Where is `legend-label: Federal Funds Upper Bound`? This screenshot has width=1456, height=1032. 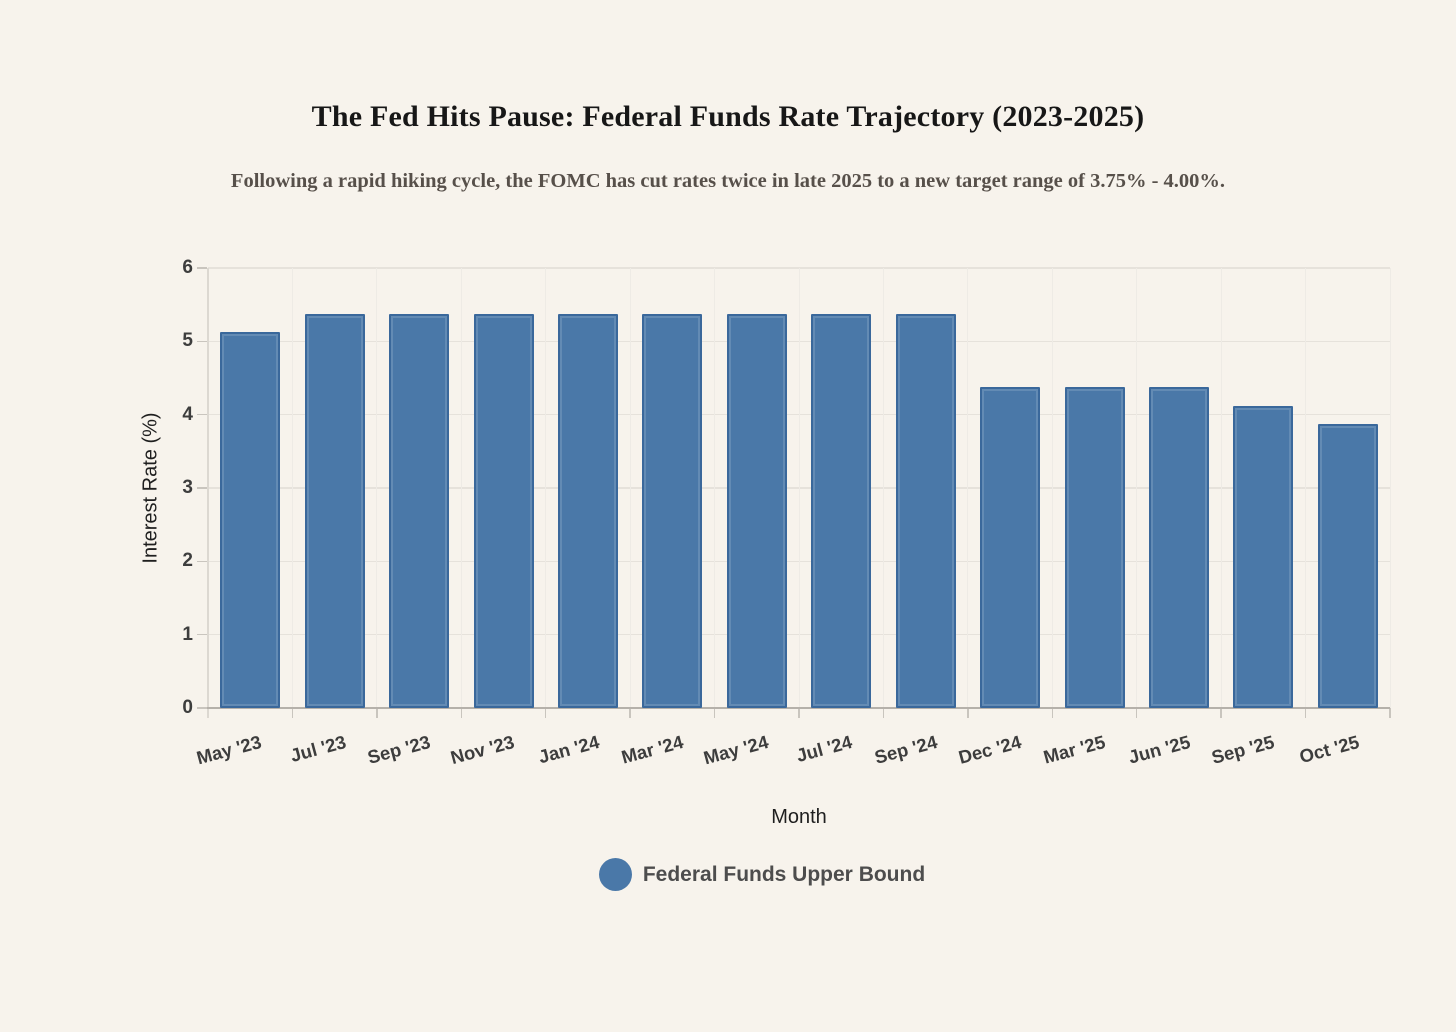
legend-label: Federal Funds Upper Bound is located at coordinates (784, 874).